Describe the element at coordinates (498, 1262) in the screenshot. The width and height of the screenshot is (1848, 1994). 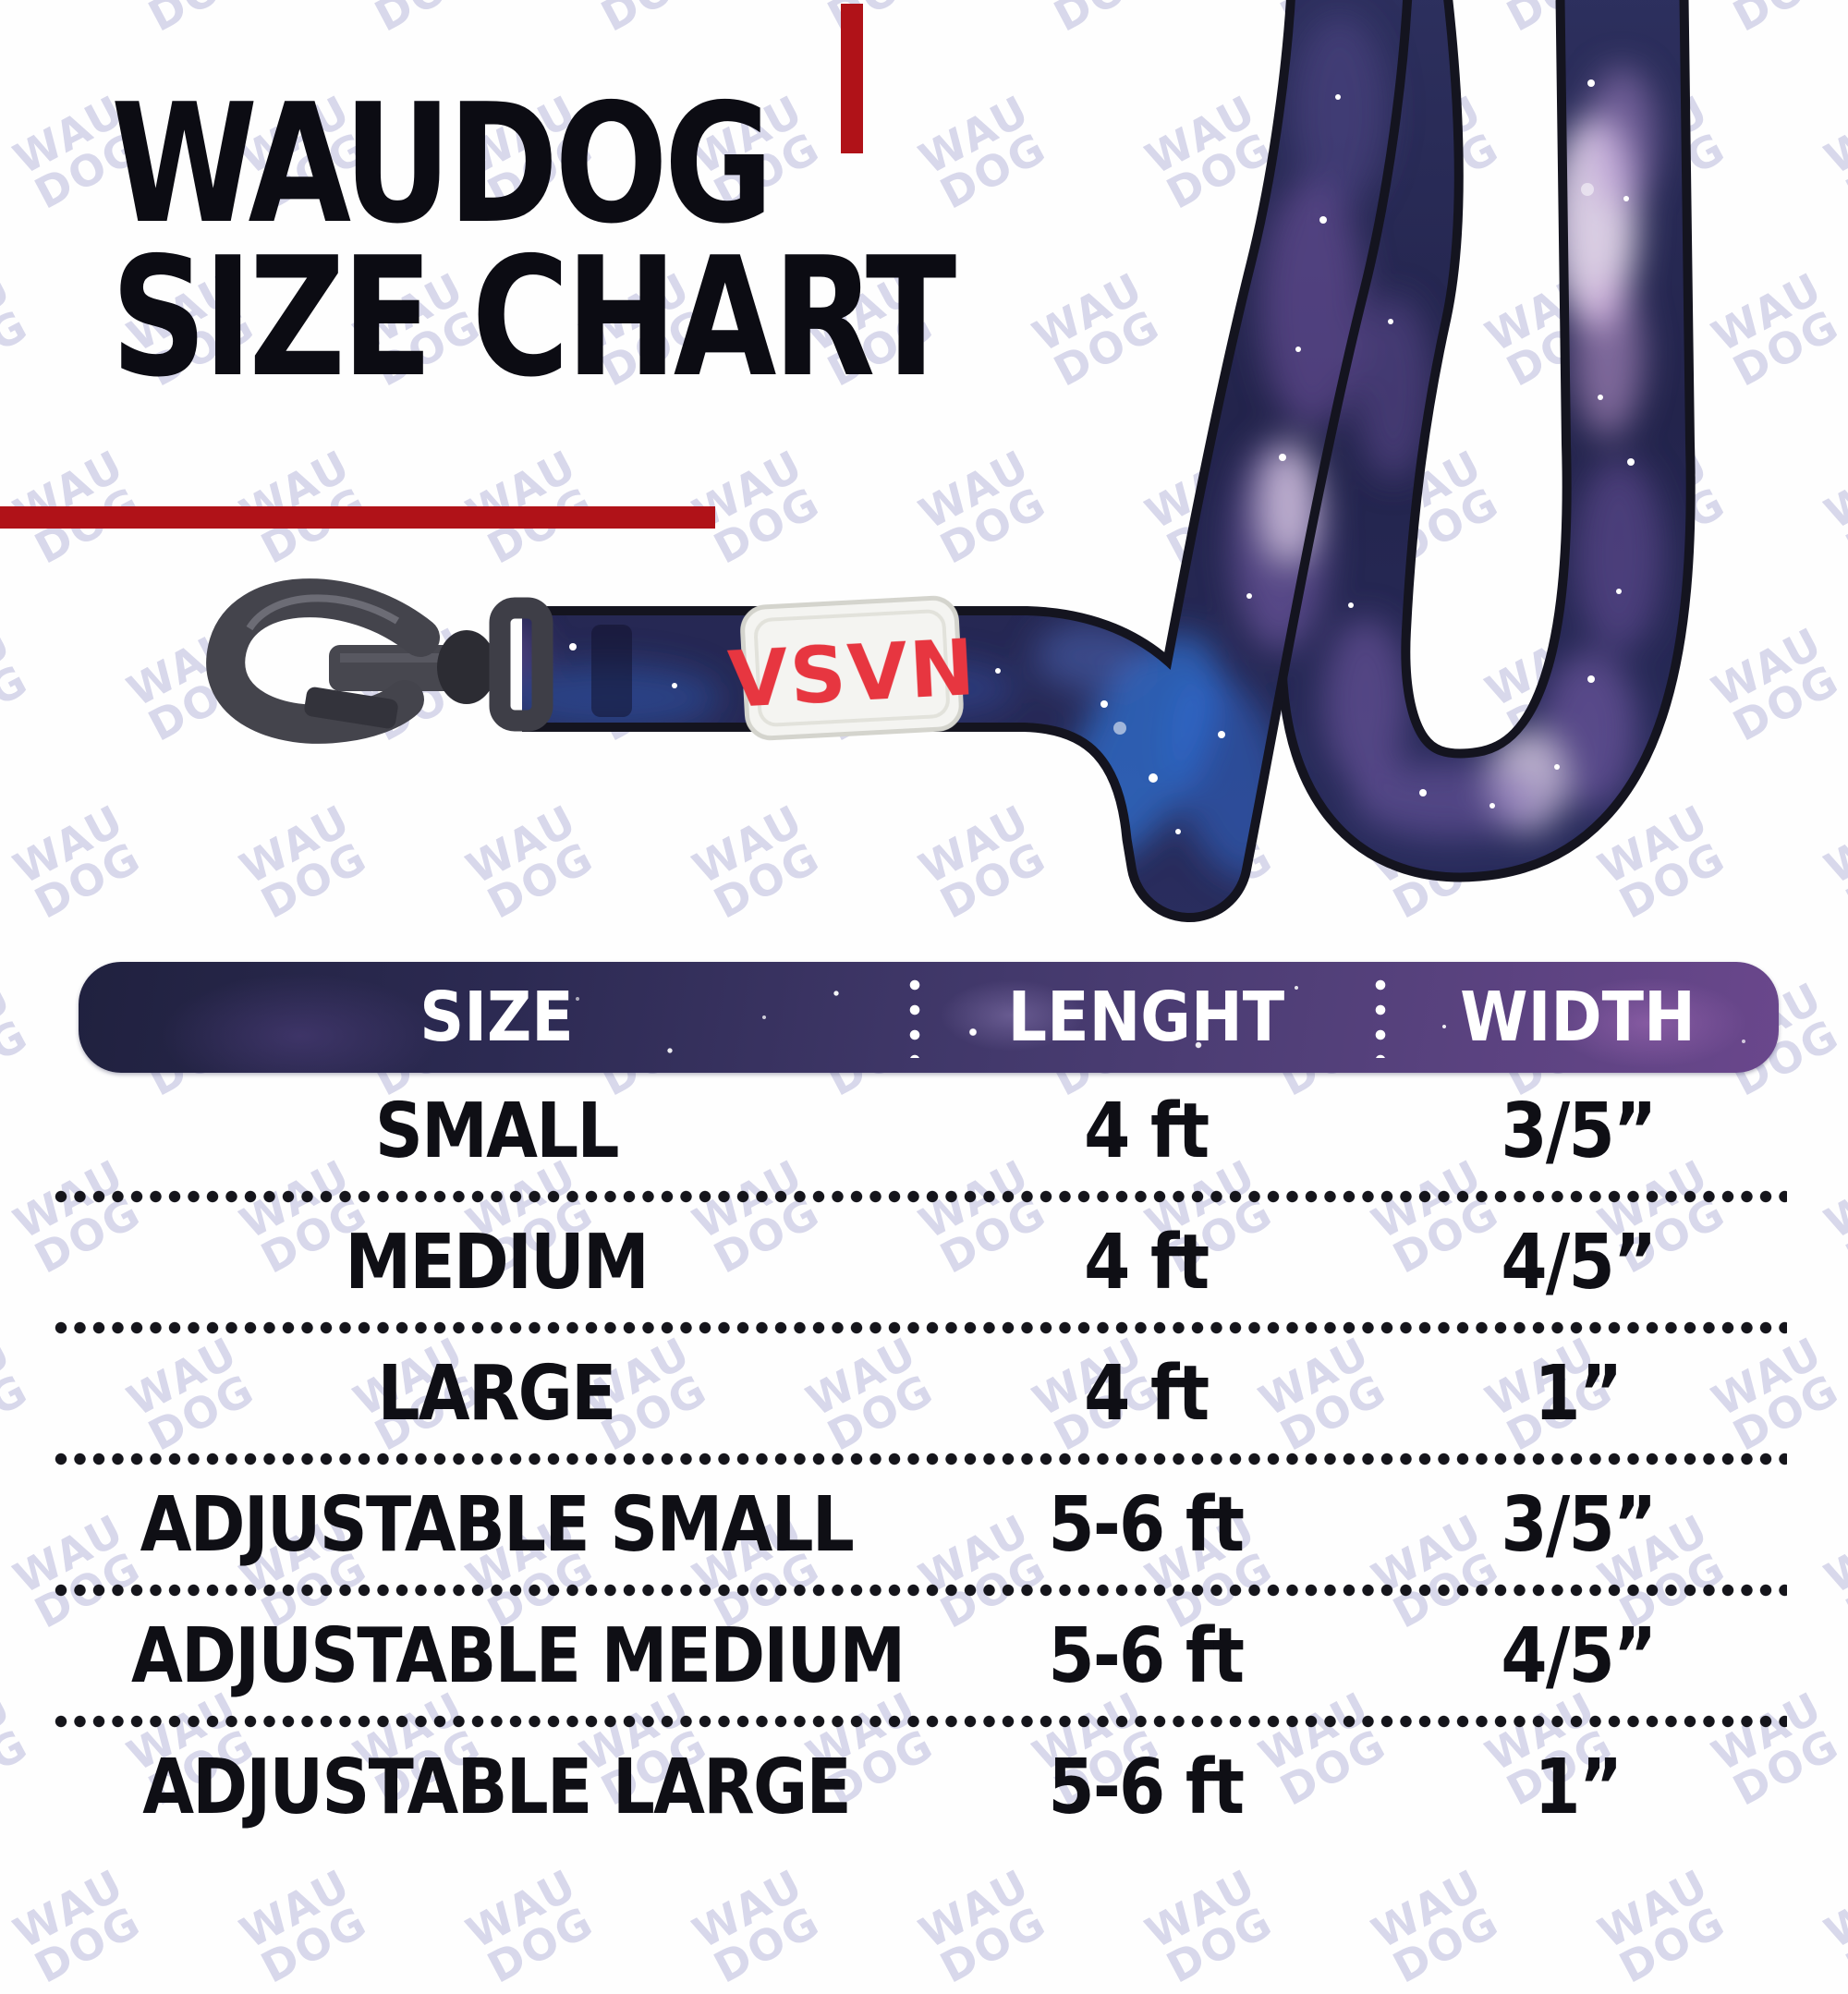
I see `cell-size: MEDIUM` at that location.